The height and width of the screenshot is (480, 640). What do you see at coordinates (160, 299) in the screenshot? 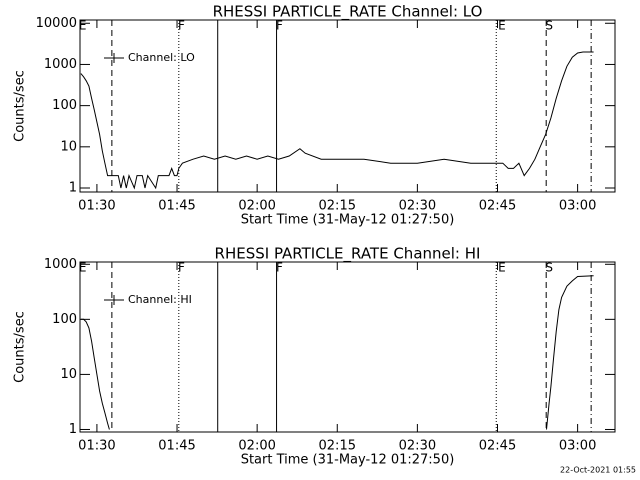
I see `legend-label: Channel: HI` at bounding box center [160, 299].